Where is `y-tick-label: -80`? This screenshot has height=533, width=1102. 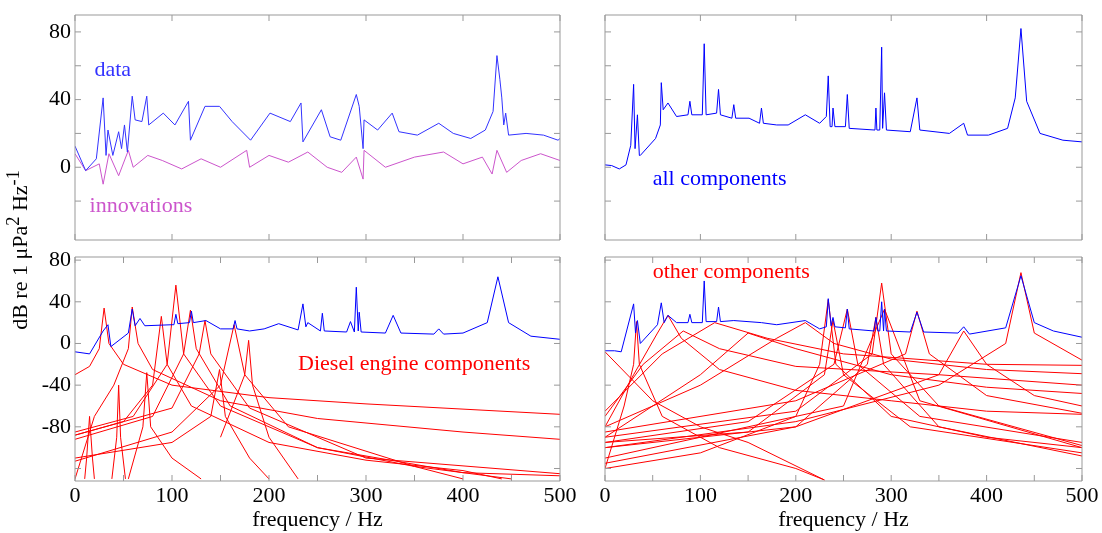
y-tick-label: -80 is located at coordinates (56, 425).